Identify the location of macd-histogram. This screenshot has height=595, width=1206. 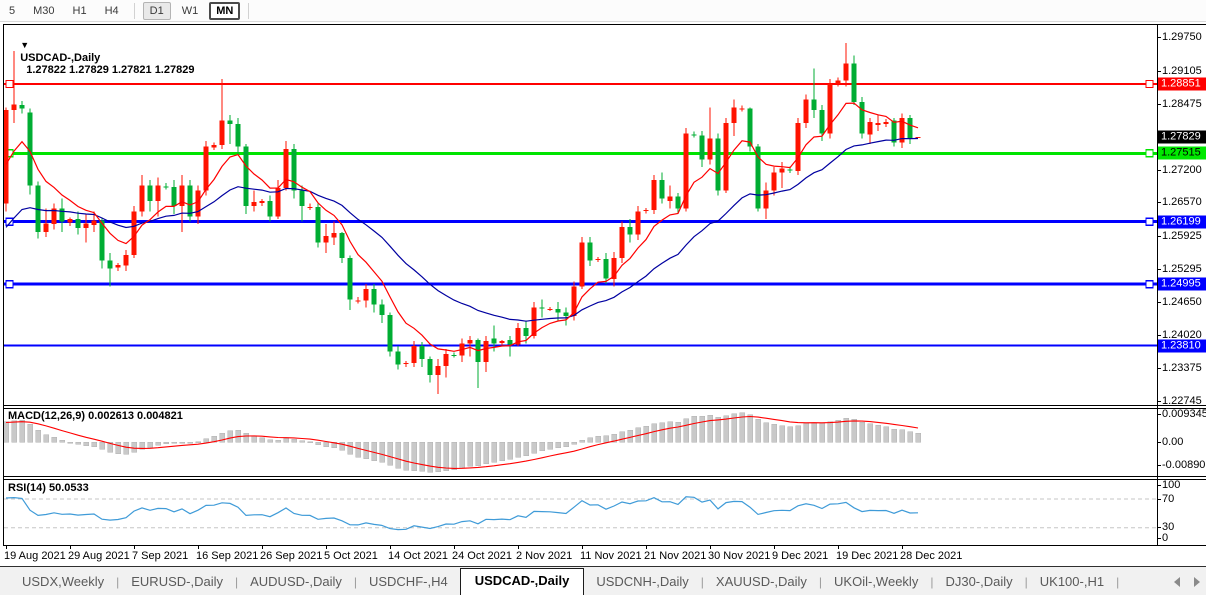
(462, 442).